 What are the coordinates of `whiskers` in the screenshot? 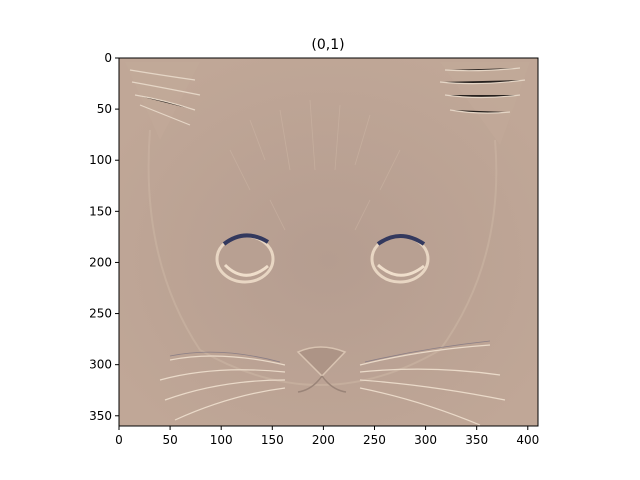 It's located at (332, 385).